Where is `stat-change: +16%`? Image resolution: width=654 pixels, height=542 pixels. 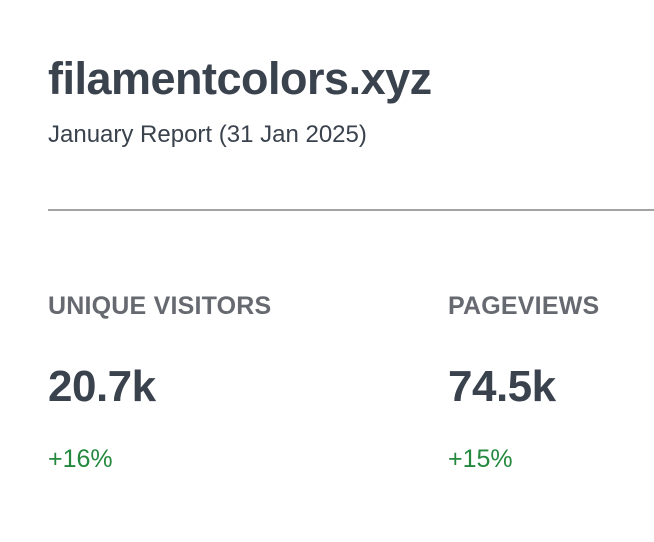
stat-change: +16% is located at coordinates (80, 459).